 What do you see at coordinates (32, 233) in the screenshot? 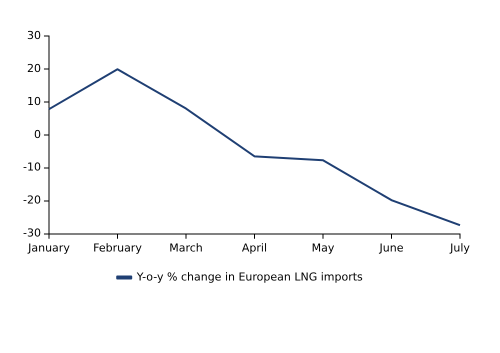
I see `y-tick-label: -30` at bounding box center [32, 233].